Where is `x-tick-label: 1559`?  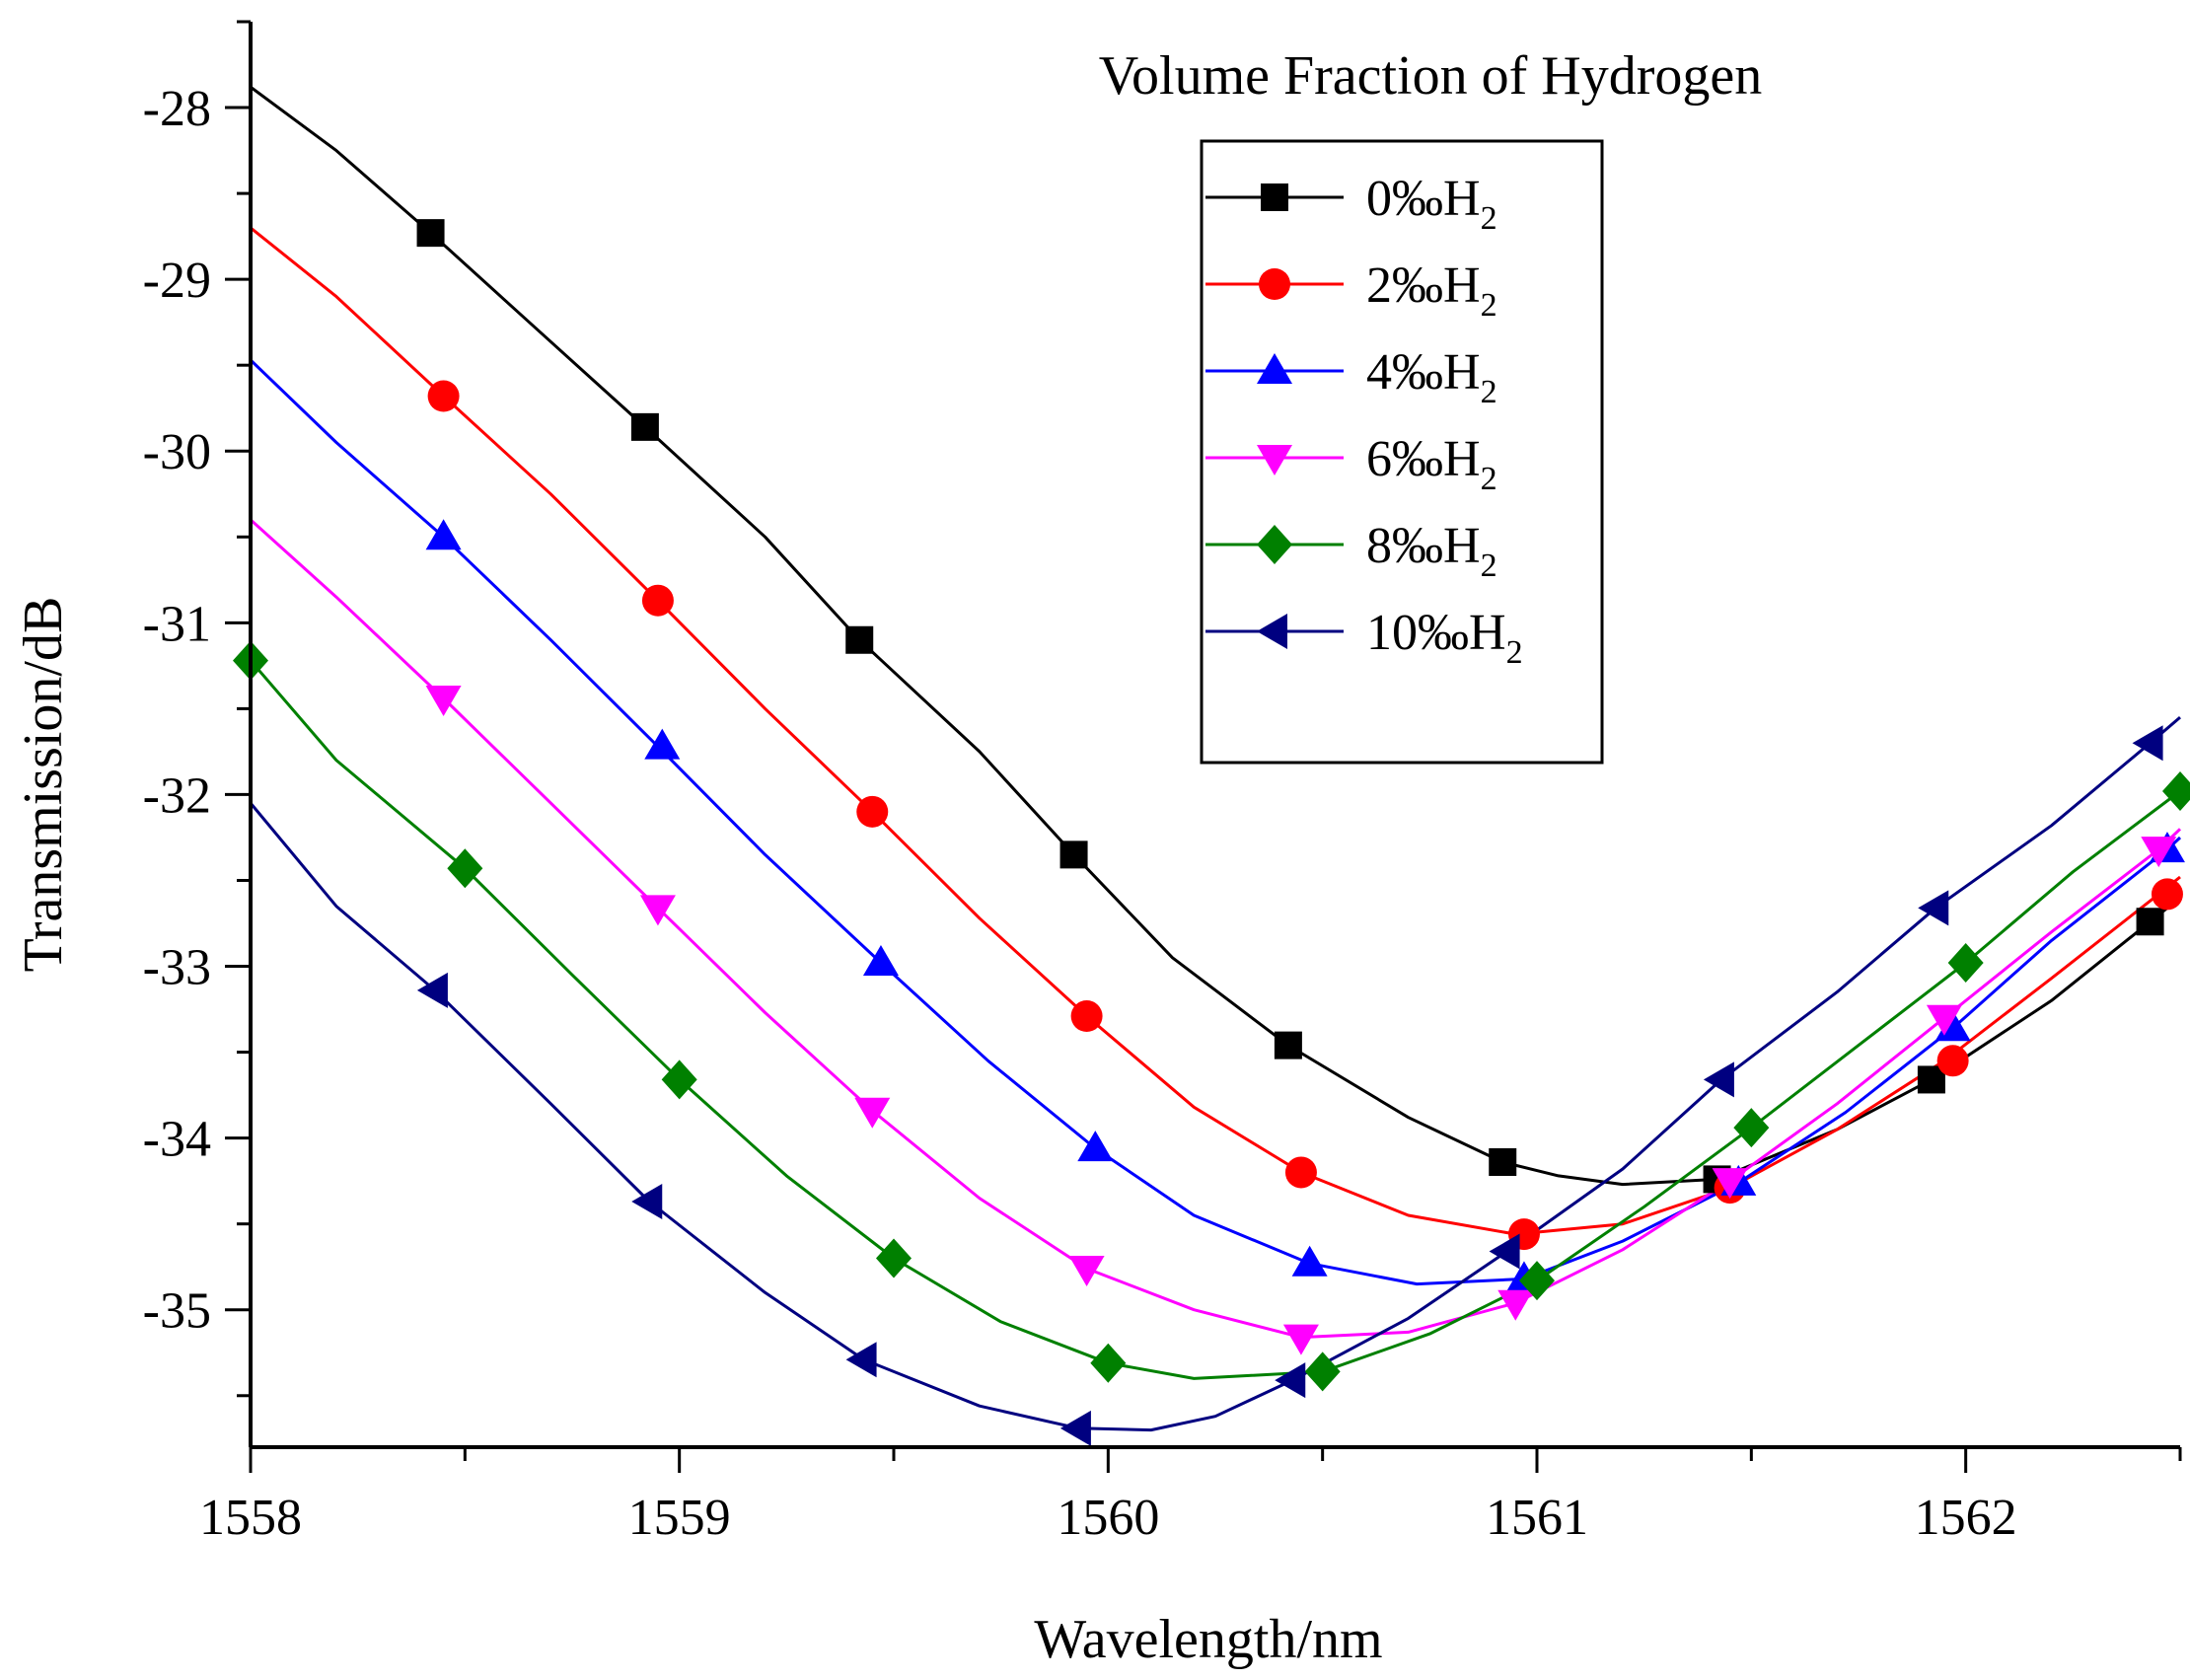 x-tick-label: 1559 is located at coordinates (680, 1518).